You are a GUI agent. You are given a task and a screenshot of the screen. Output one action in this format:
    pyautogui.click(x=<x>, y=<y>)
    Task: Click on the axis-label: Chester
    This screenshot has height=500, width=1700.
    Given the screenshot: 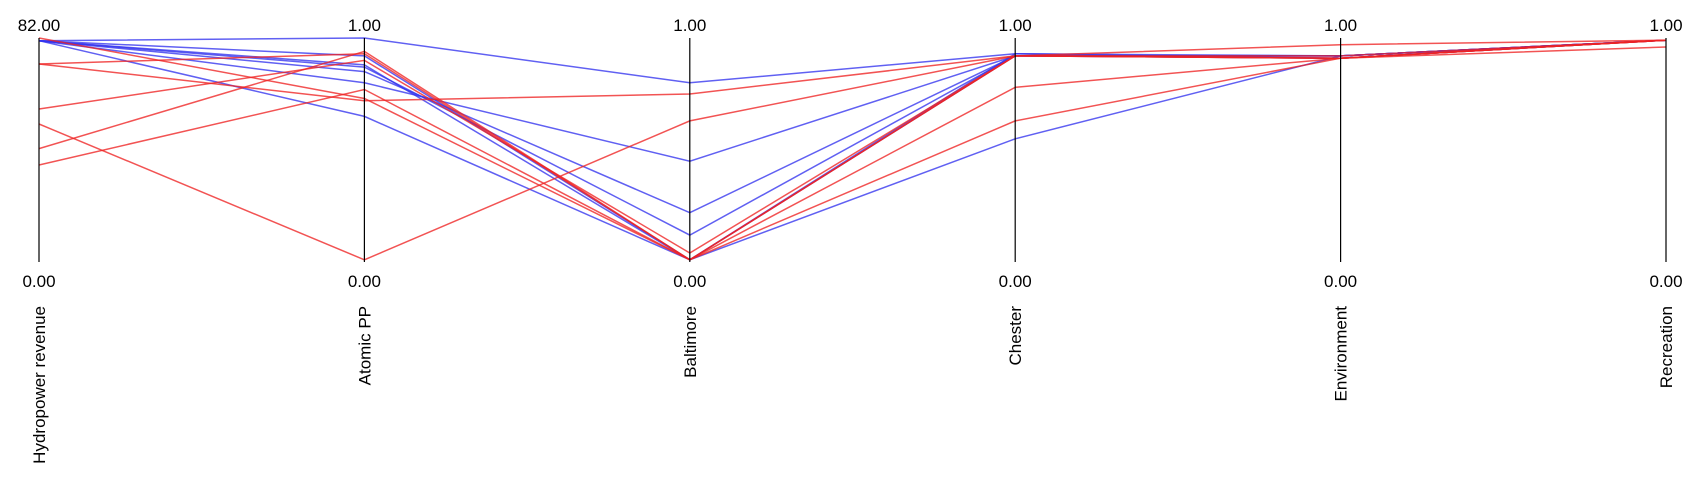 What is the action you would take?
    pyautogui.click(x=1015, y=336)
    